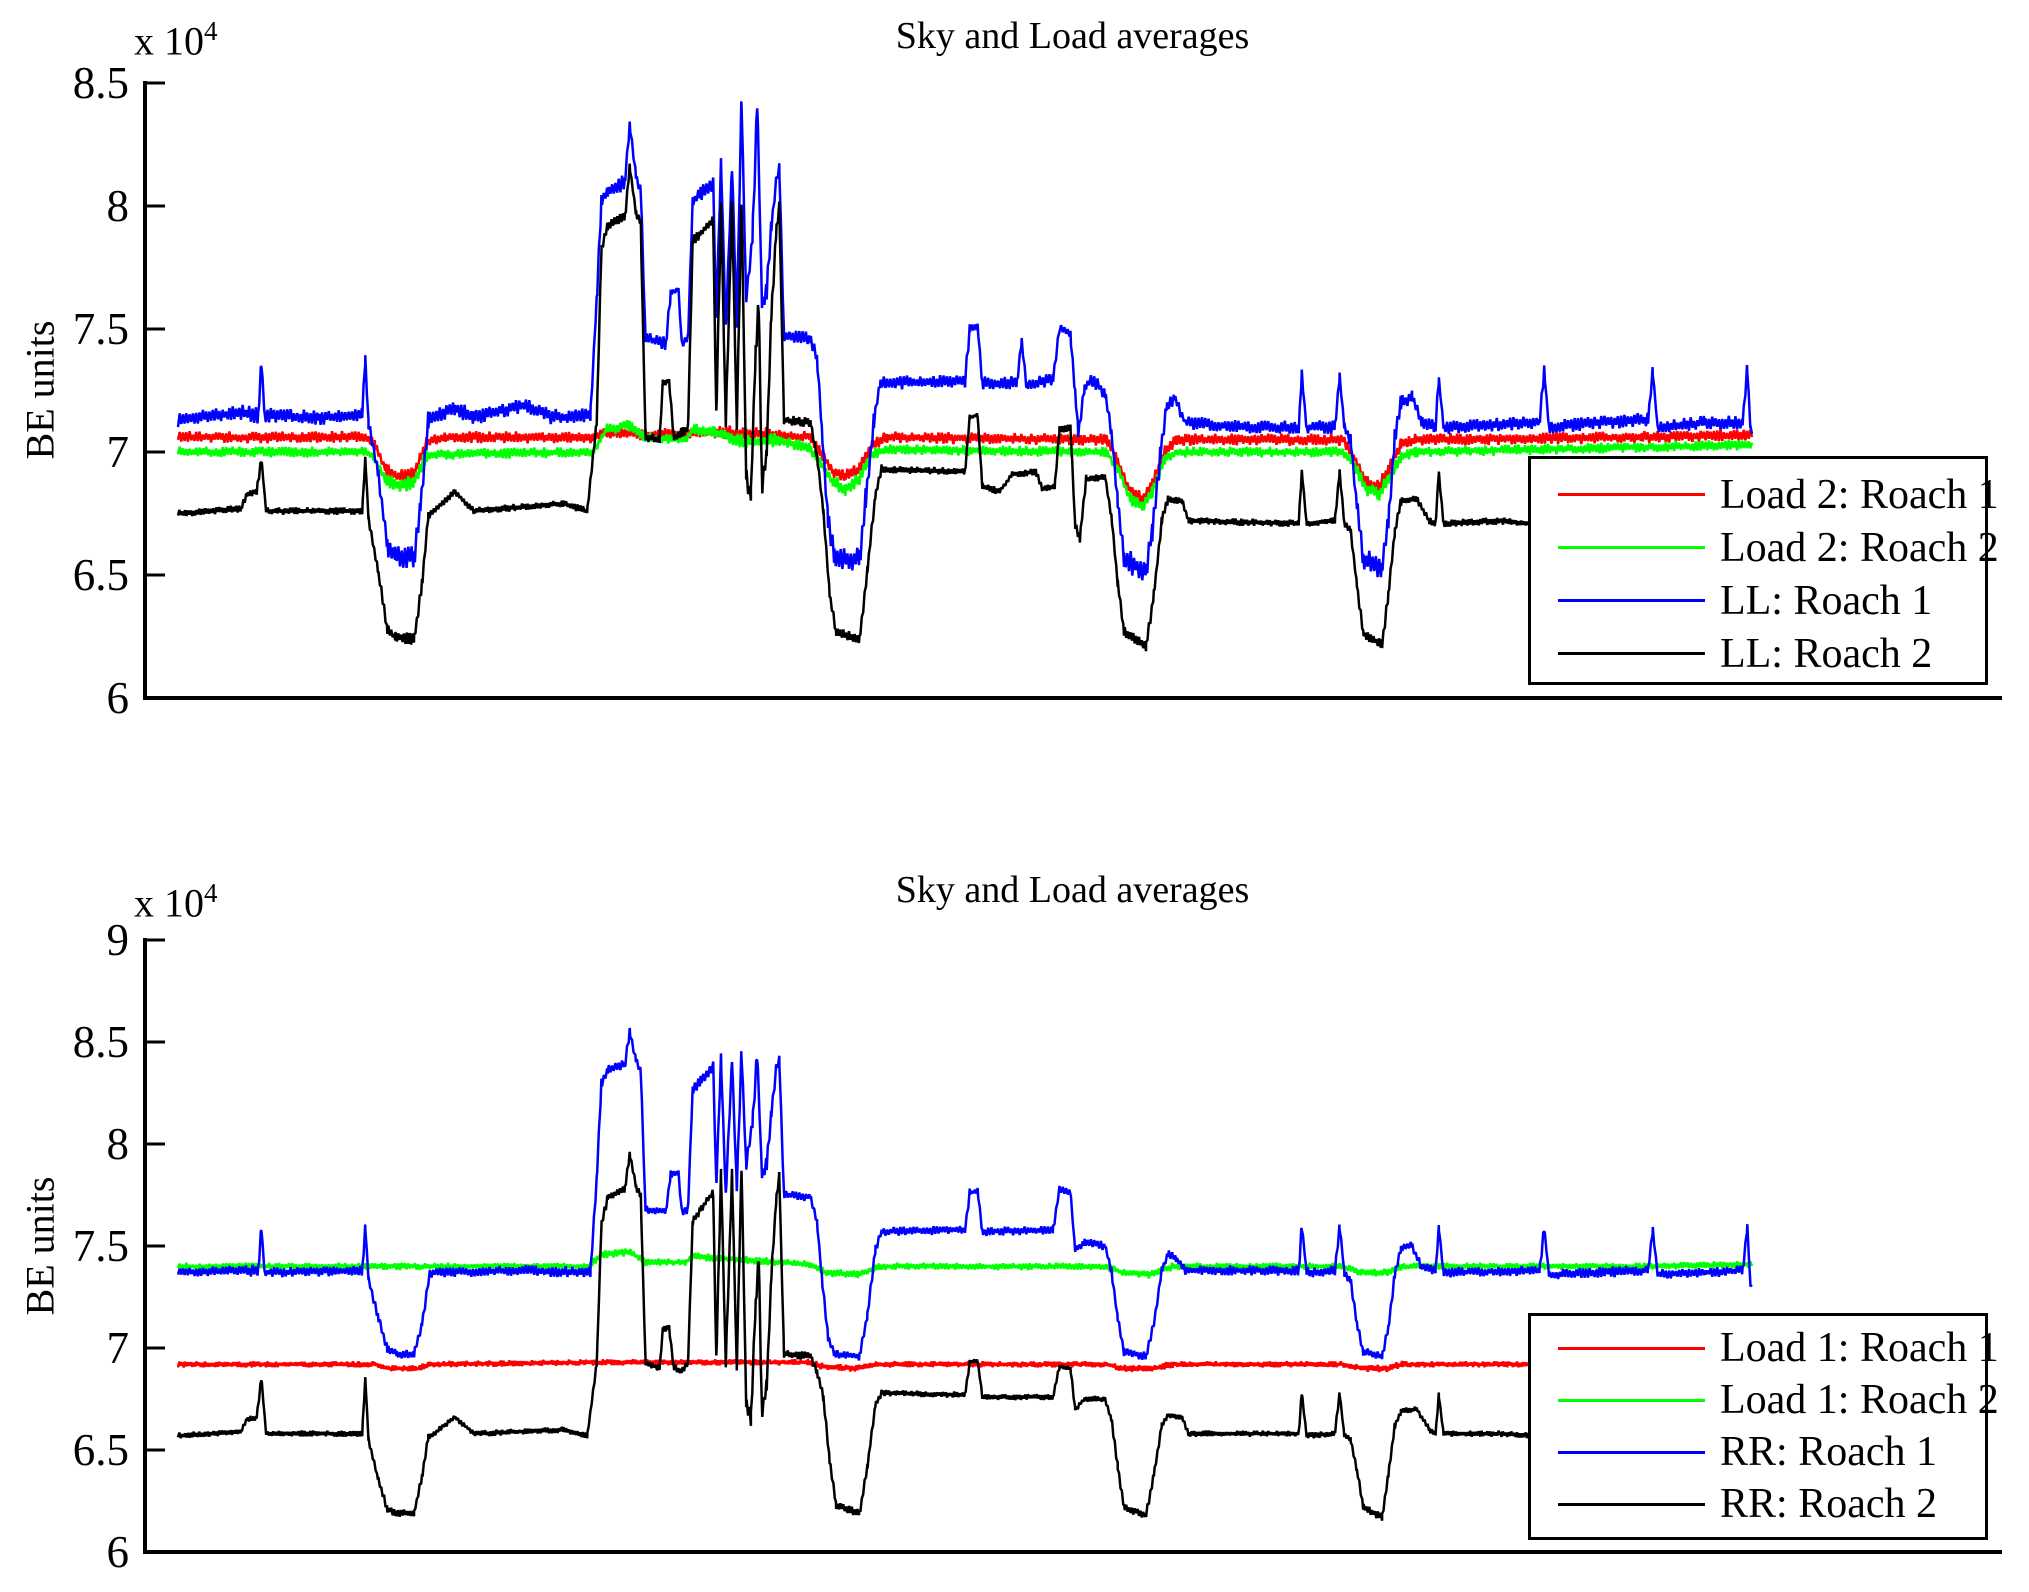 The image size is (2029, 1592). I want to click on legend-item: Load 2: Roach 1, so click(1765, 494).